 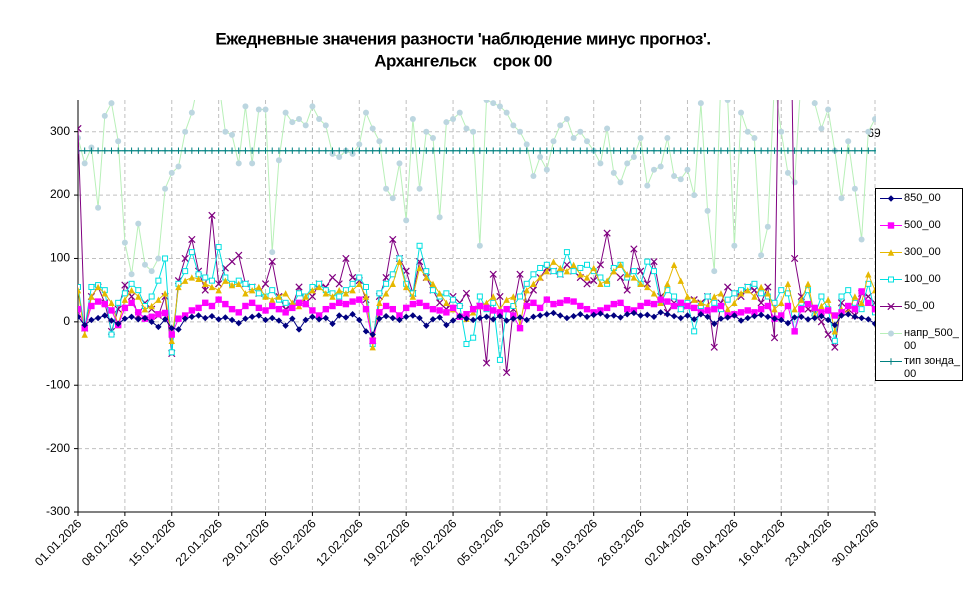 What do you see at coordinates (574, 542) in the screenshot?
I see `x-tick-label: 19.03.2026` at bounding box center [574, 542].